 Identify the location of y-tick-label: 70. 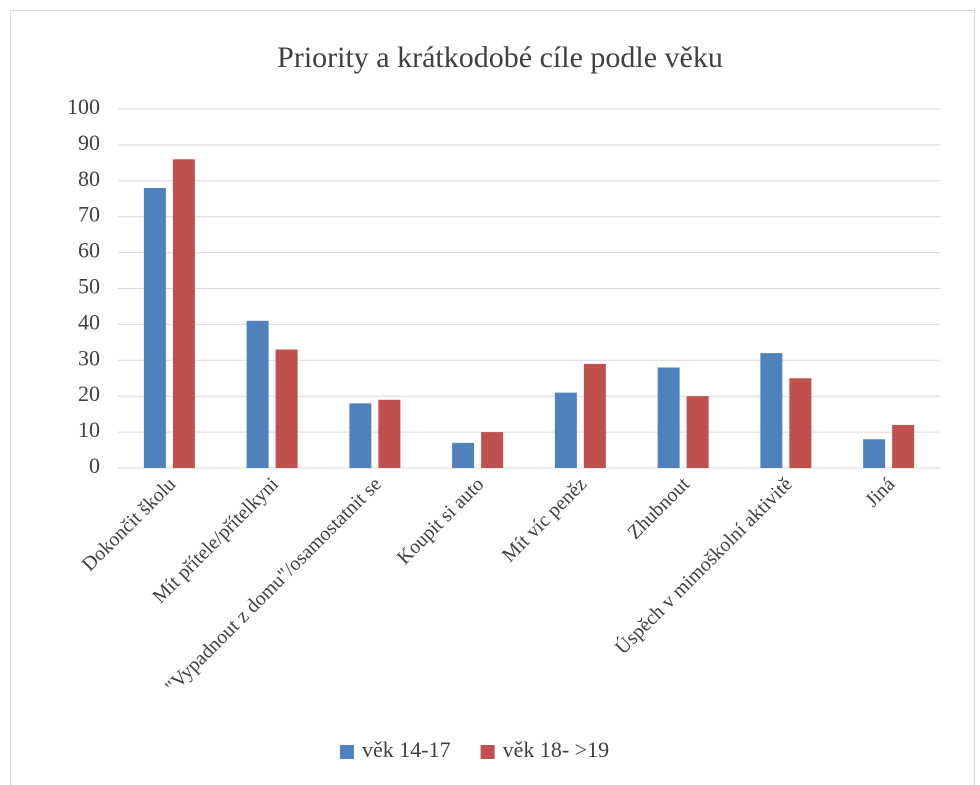
(89, 214).